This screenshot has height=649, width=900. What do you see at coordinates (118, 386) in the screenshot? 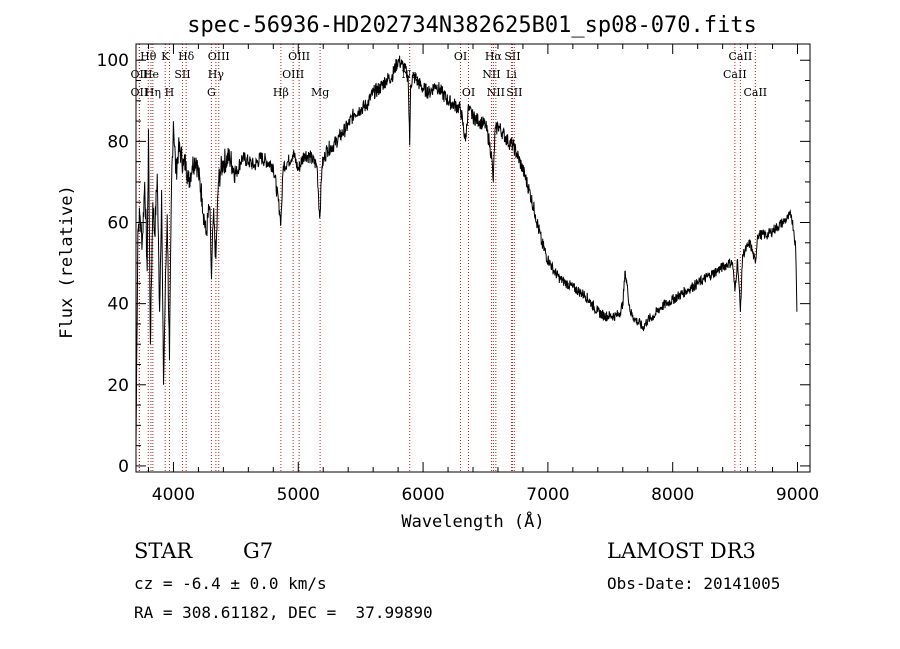
I see `y-tick-label: 20` at bounding box center [118, 386].